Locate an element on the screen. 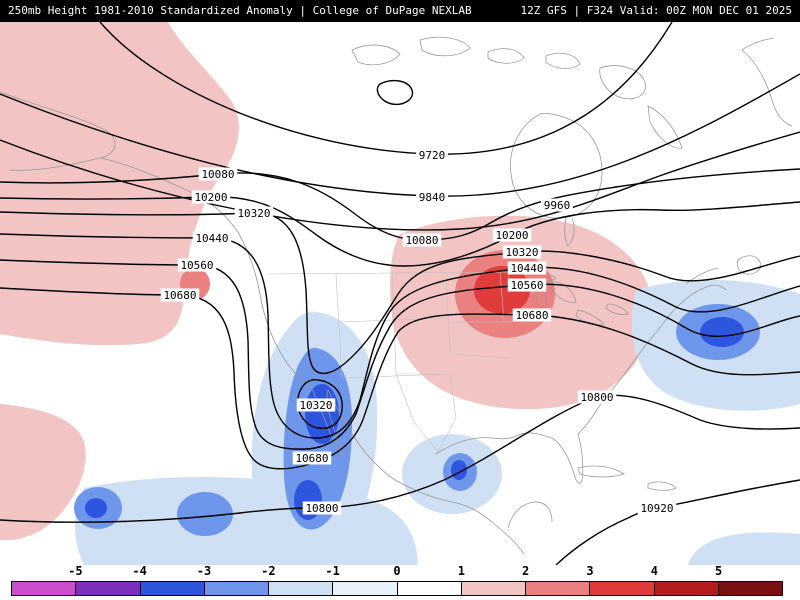  colorbar: -5 -4 -3 -2 -1 0 1 2 3 4 5 is located at coordinates (397, 580).